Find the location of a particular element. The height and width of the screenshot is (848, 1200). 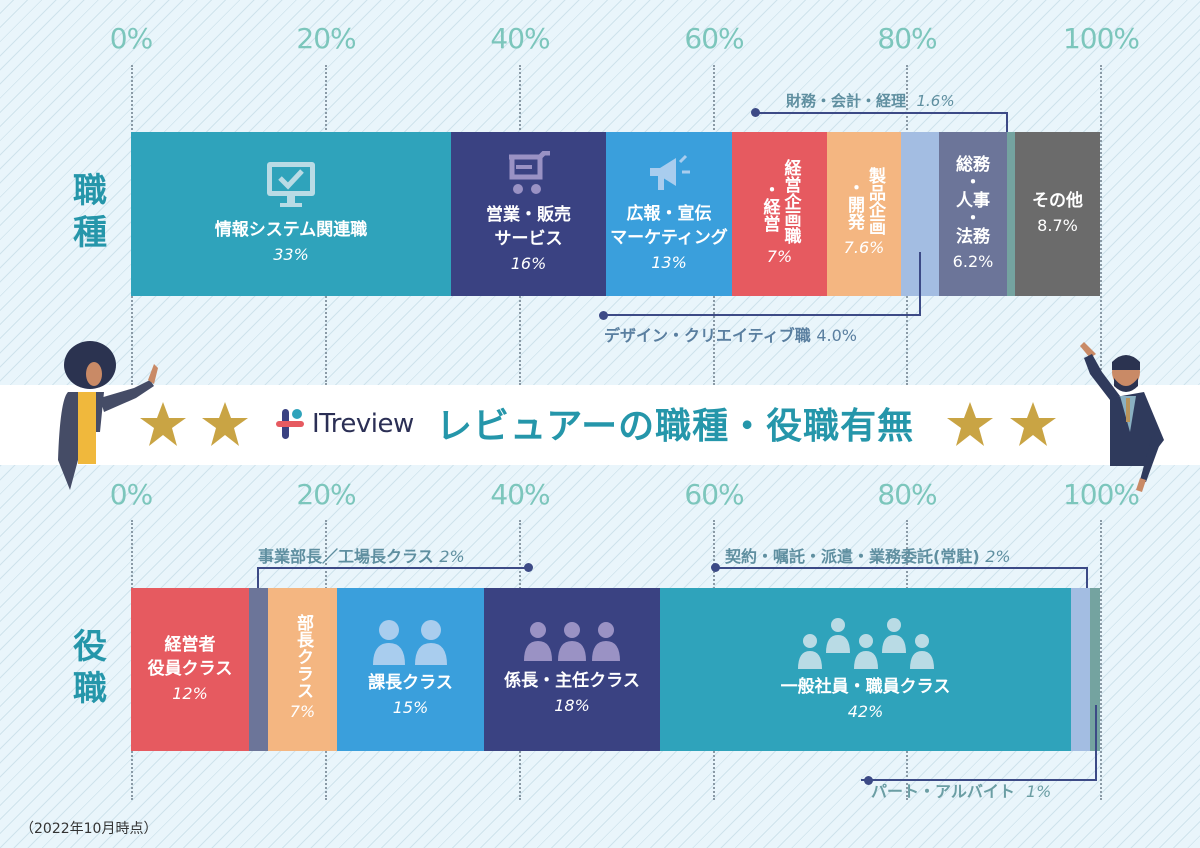

callout-division-label: 事業部長／工場長クラス is located at coordinates (346, 556).